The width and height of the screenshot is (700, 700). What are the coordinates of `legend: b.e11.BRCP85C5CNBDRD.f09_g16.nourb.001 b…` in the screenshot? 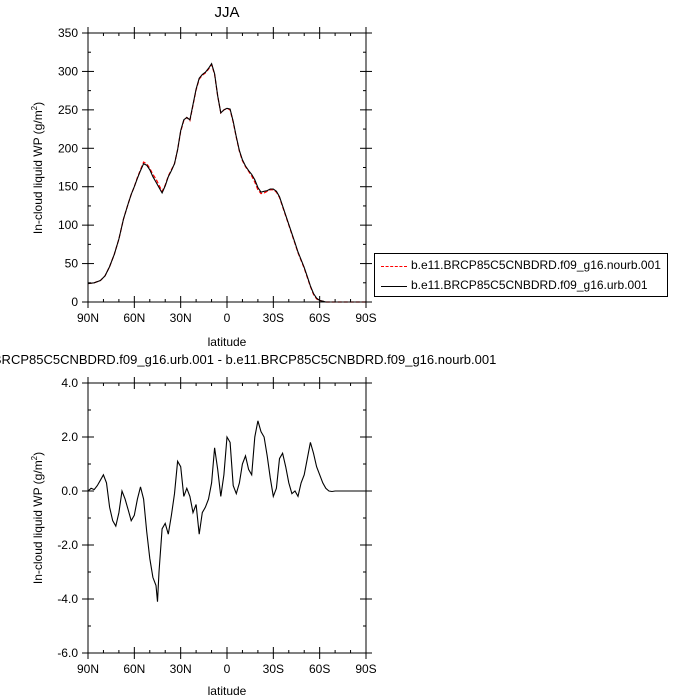 It's located at (521, 275).